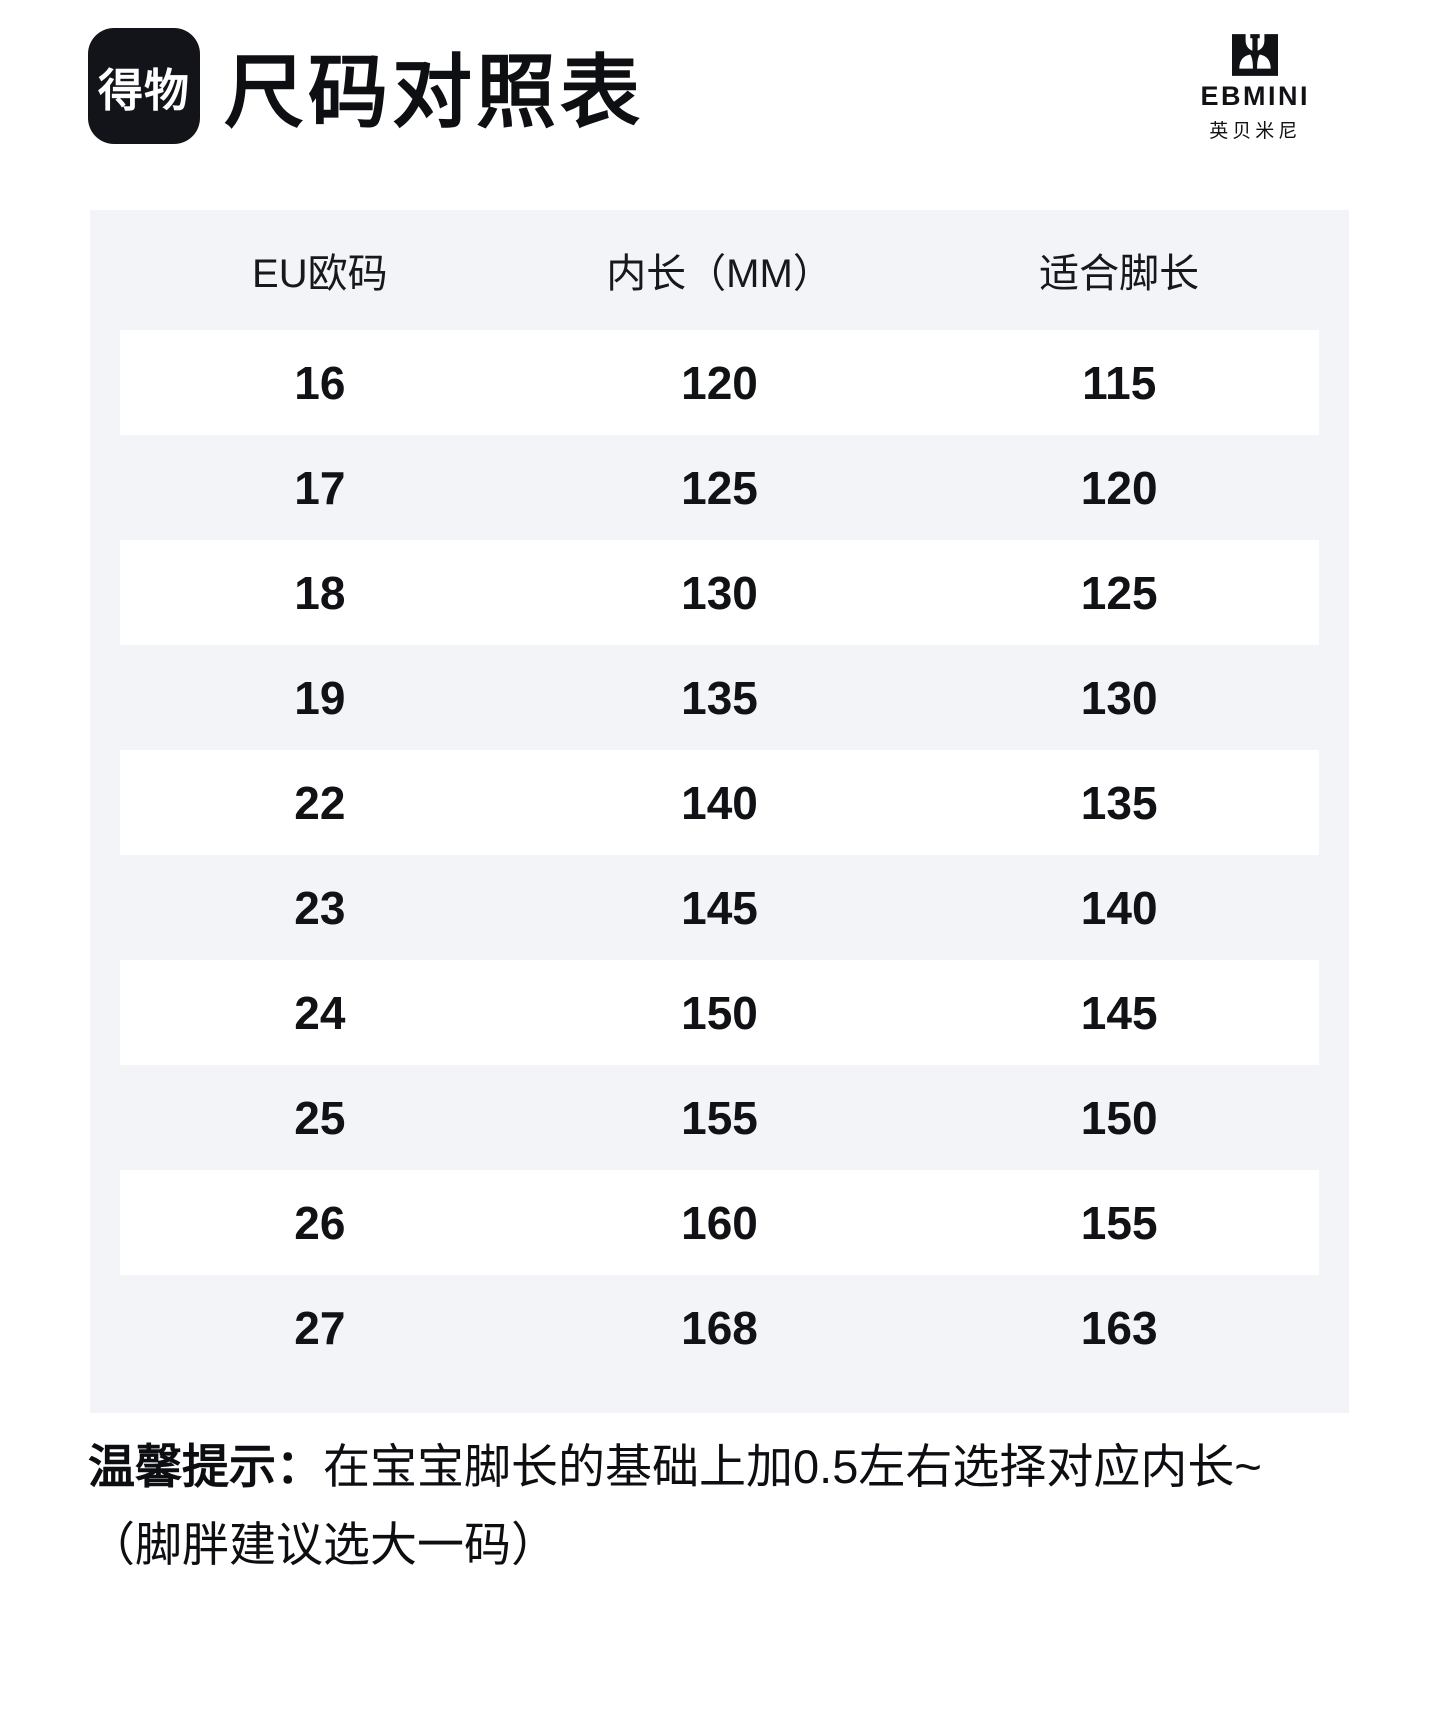 The width and height of the screenshot is (1440, 1710). Describe the element at coordinates (320, 802) in the screenshot. I see `cell-eu-size: 22` at that location.